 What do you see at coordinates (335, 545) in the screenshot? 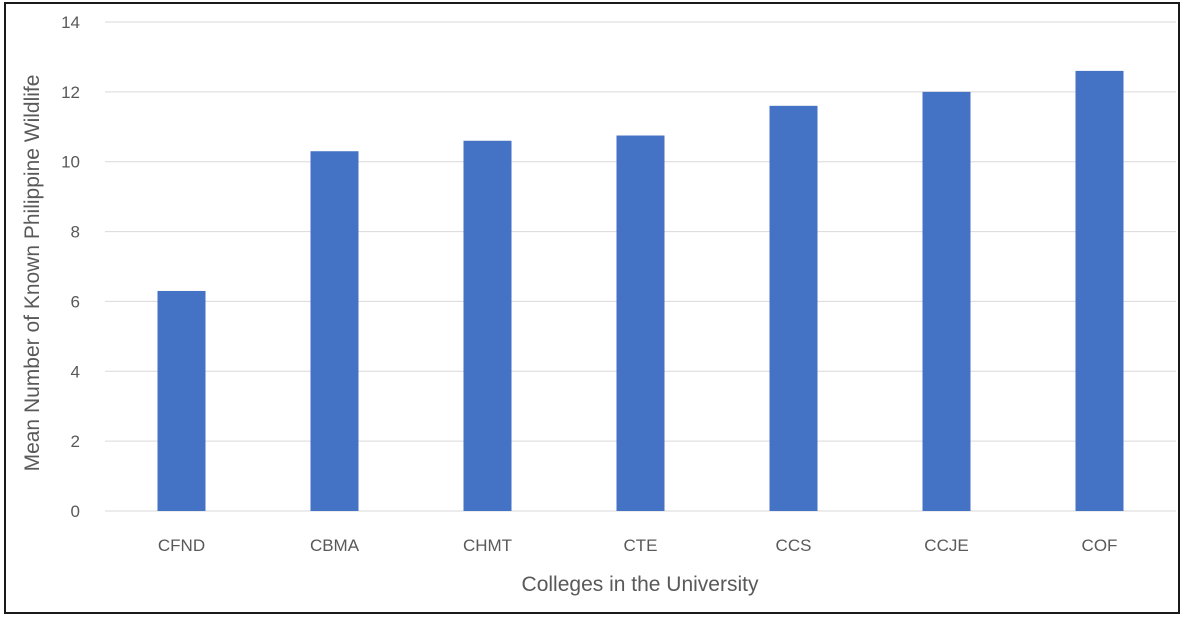
I see `x-tick-label-cbma: CBMA` at bounding box center [335, 545].